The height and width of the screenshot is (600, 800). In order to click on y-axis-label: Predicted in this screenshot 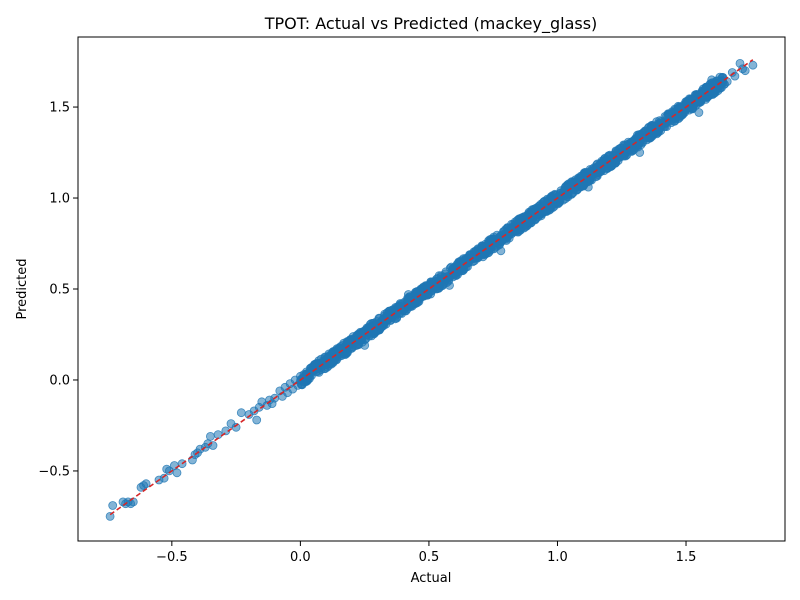, I will do `click(22, 288)`.